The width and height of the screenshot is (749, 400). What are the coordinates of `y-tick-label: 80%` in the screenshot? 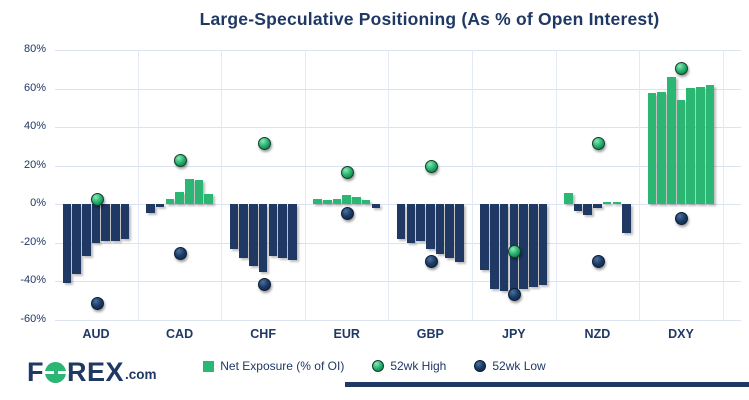 It's located at (34, 49).